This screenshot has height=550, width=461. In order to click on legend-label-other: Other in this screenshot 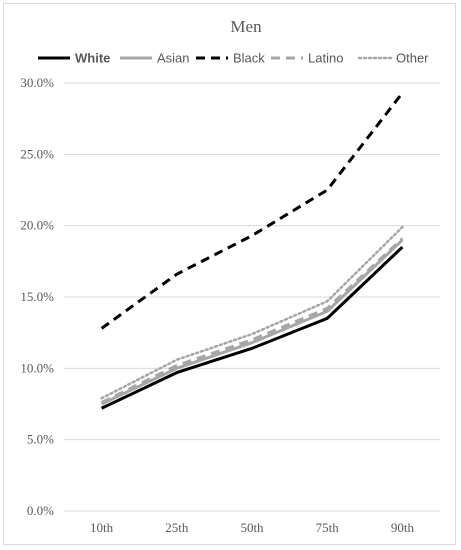, I will do `click(412, 58)`.